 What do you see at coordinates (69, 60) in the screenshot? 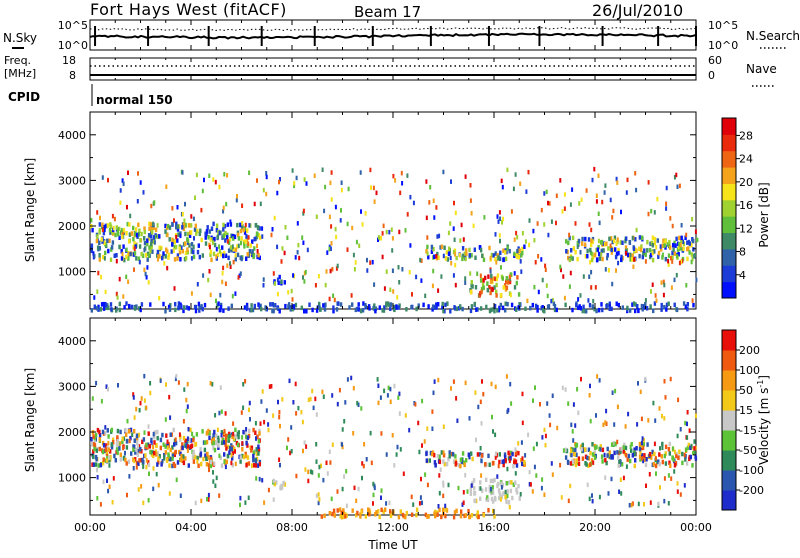
I see `freq-left-tick-top: 18` at bounding box center [69, 60].